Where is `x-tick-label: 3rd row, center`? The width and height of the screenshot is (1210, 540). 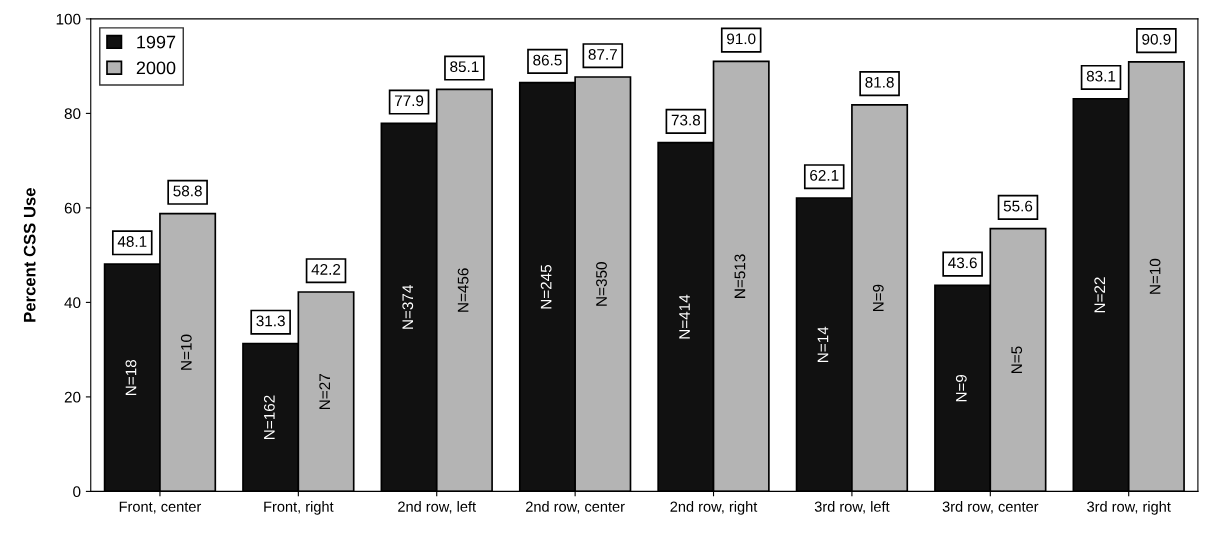
x-tick-label: 3rd row, center is located at coordinates (990, 507).